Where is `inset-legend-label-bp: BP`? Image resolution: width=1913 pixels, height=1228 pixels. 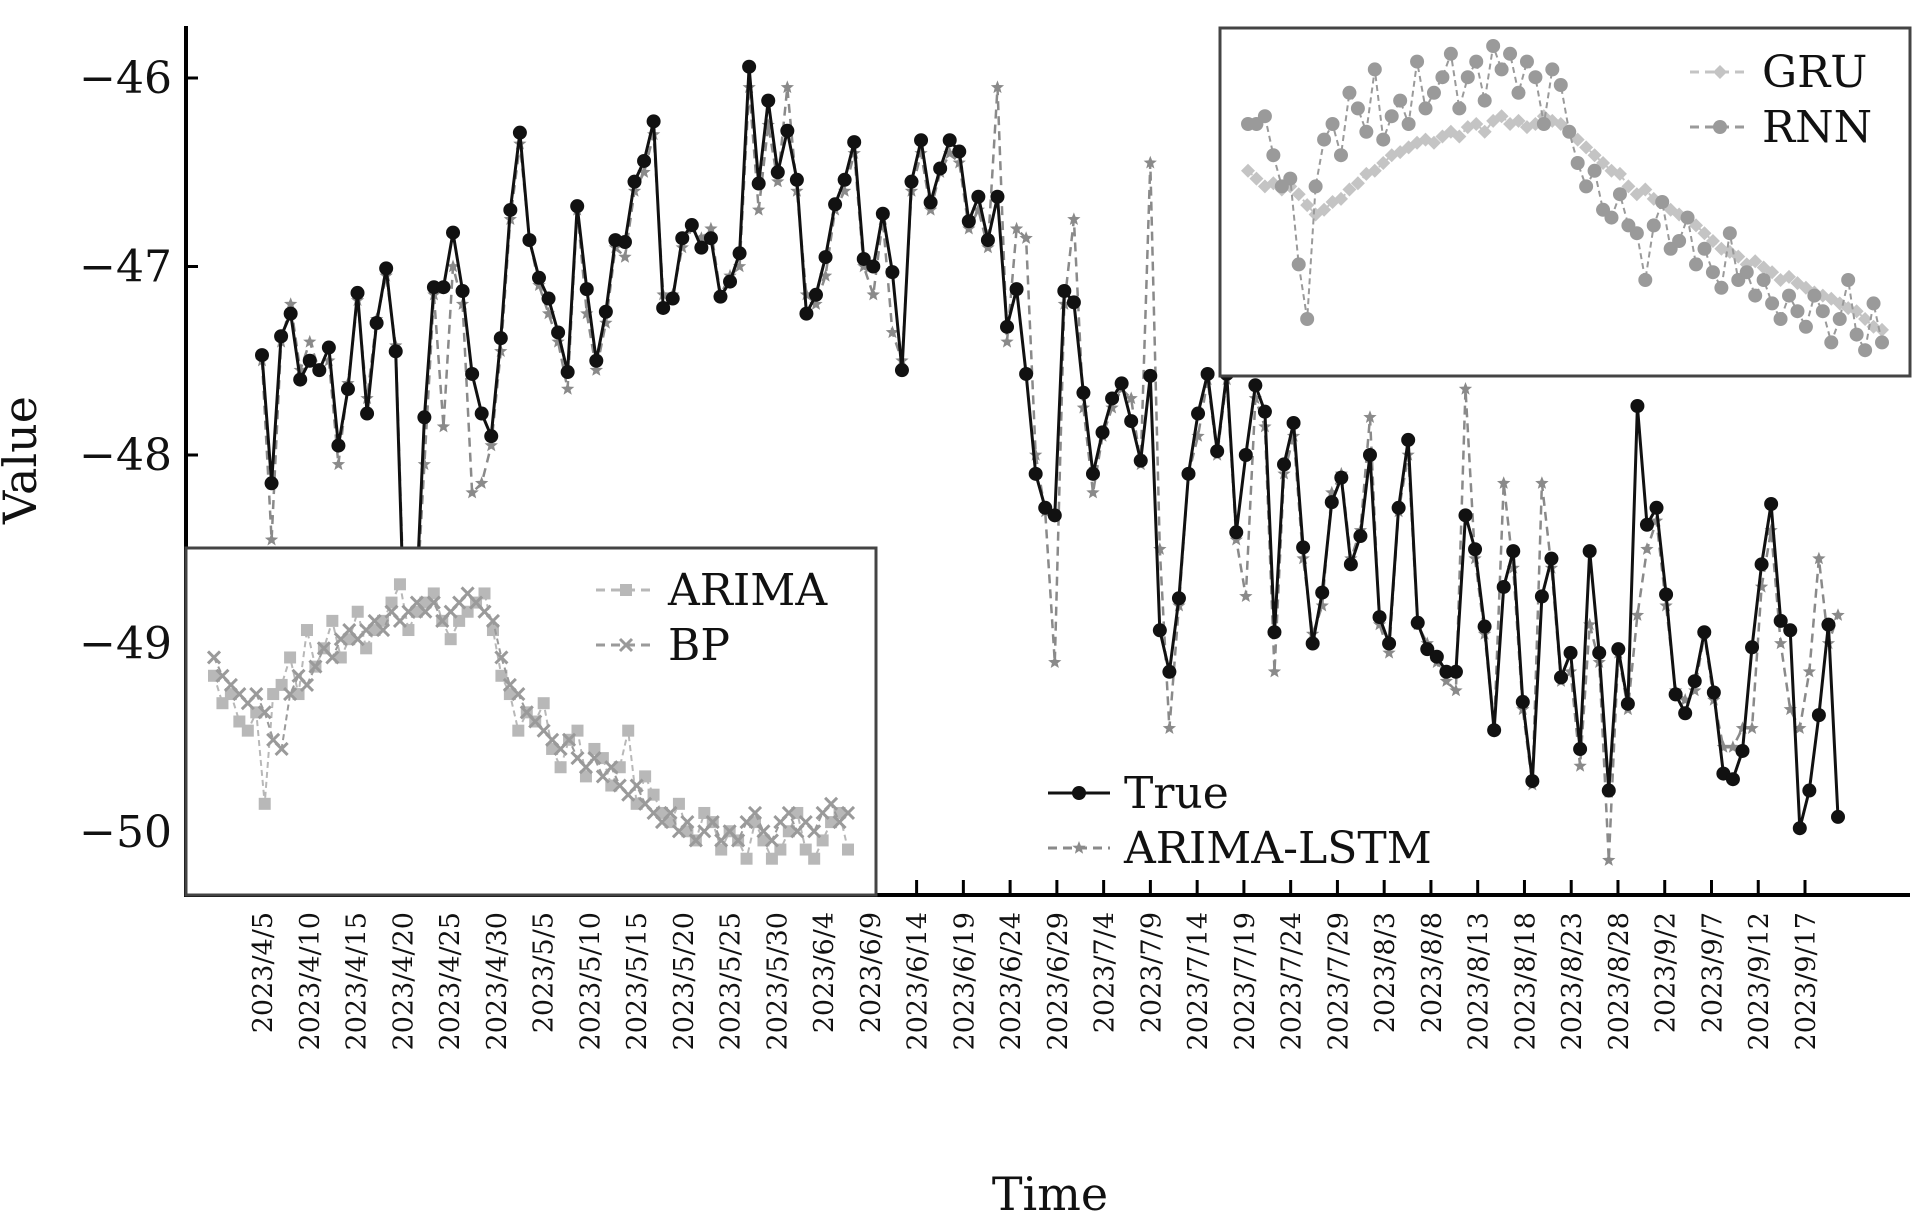 inset-legend-label-bp: BP is located at coordinates (699, 645).